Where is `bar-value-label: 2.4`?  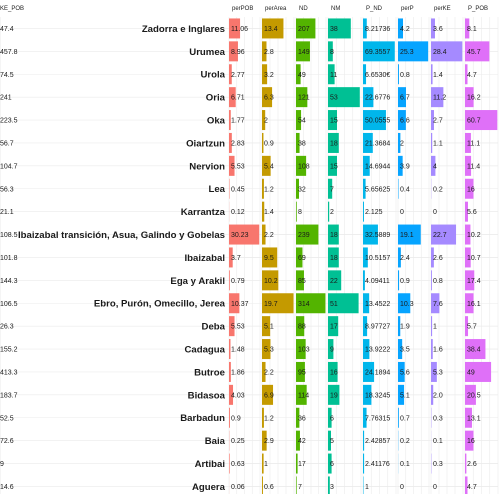
bar-value-label: 2.4 is located at coordinates (405, 258).